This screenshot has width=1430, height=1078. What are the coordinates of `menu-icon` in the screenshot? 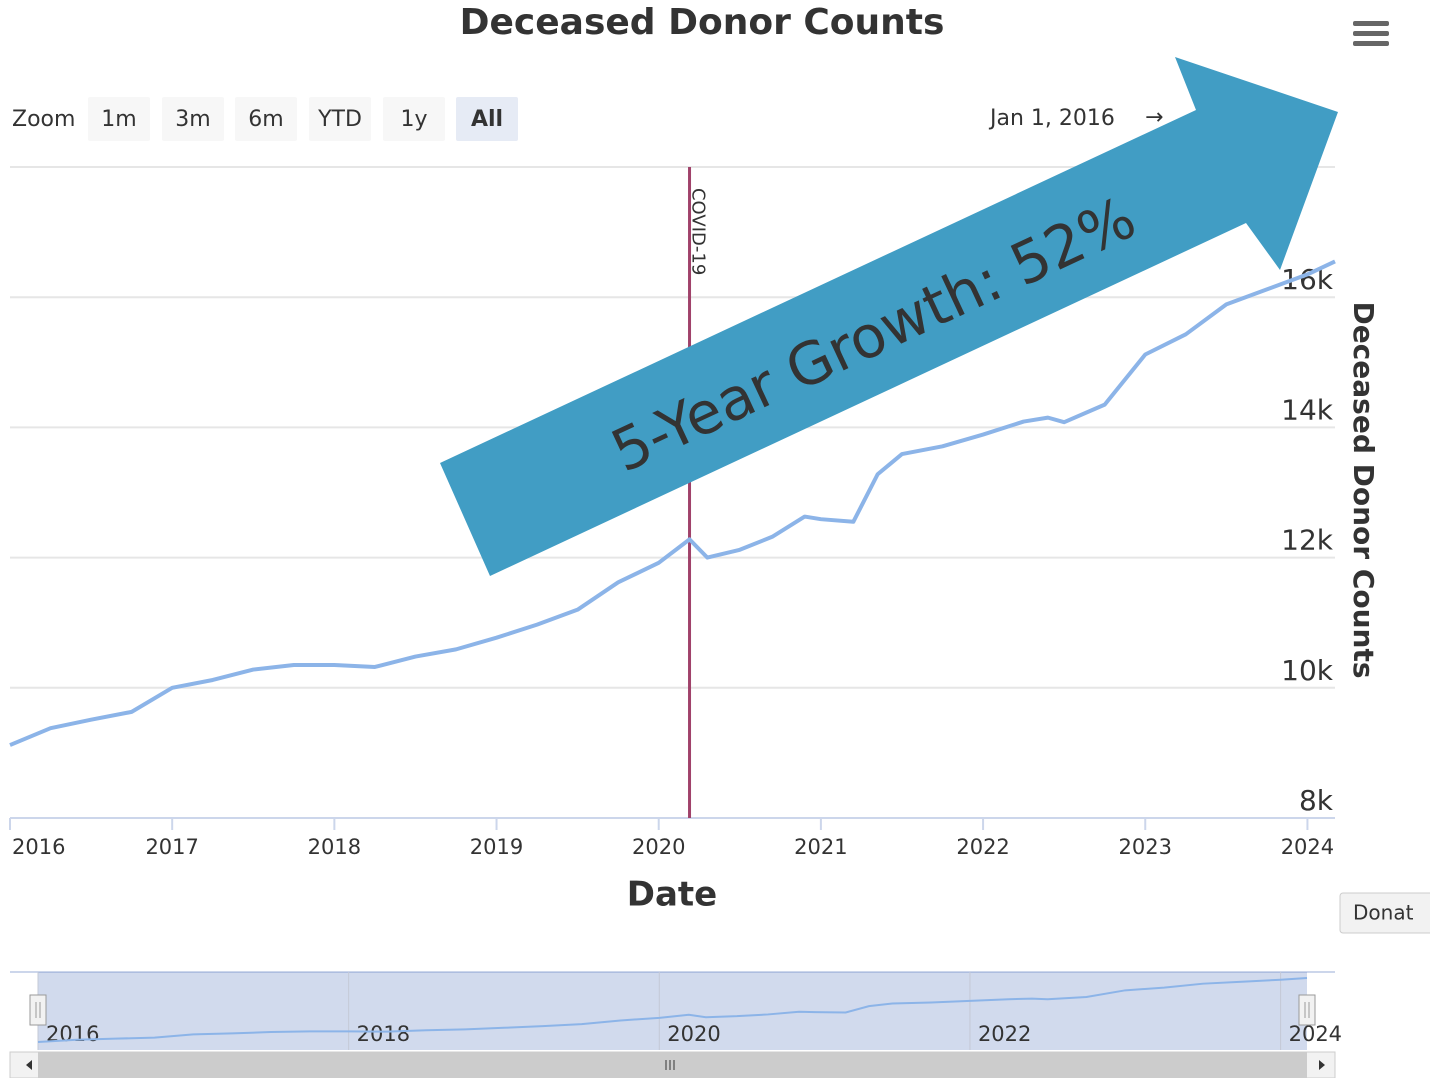 It's located at (1371, 33).